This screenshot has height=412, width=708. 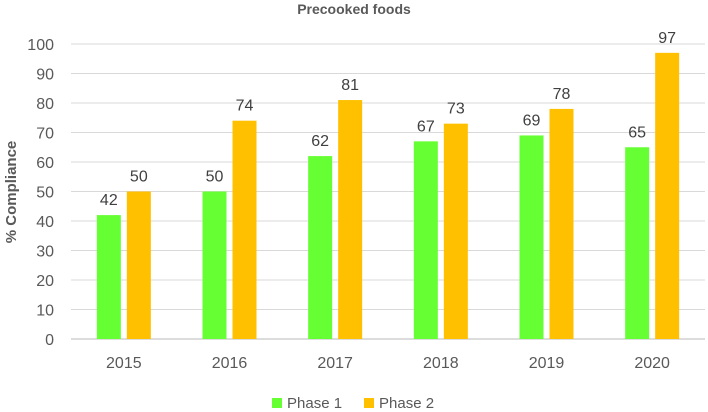 I want to click on y-tick-label: 100, so click(x=40, y=45).